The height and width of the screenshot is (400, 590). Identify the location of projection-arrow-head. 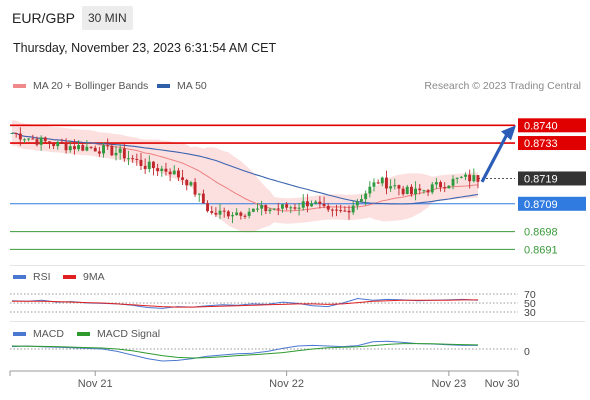
(508, 133).